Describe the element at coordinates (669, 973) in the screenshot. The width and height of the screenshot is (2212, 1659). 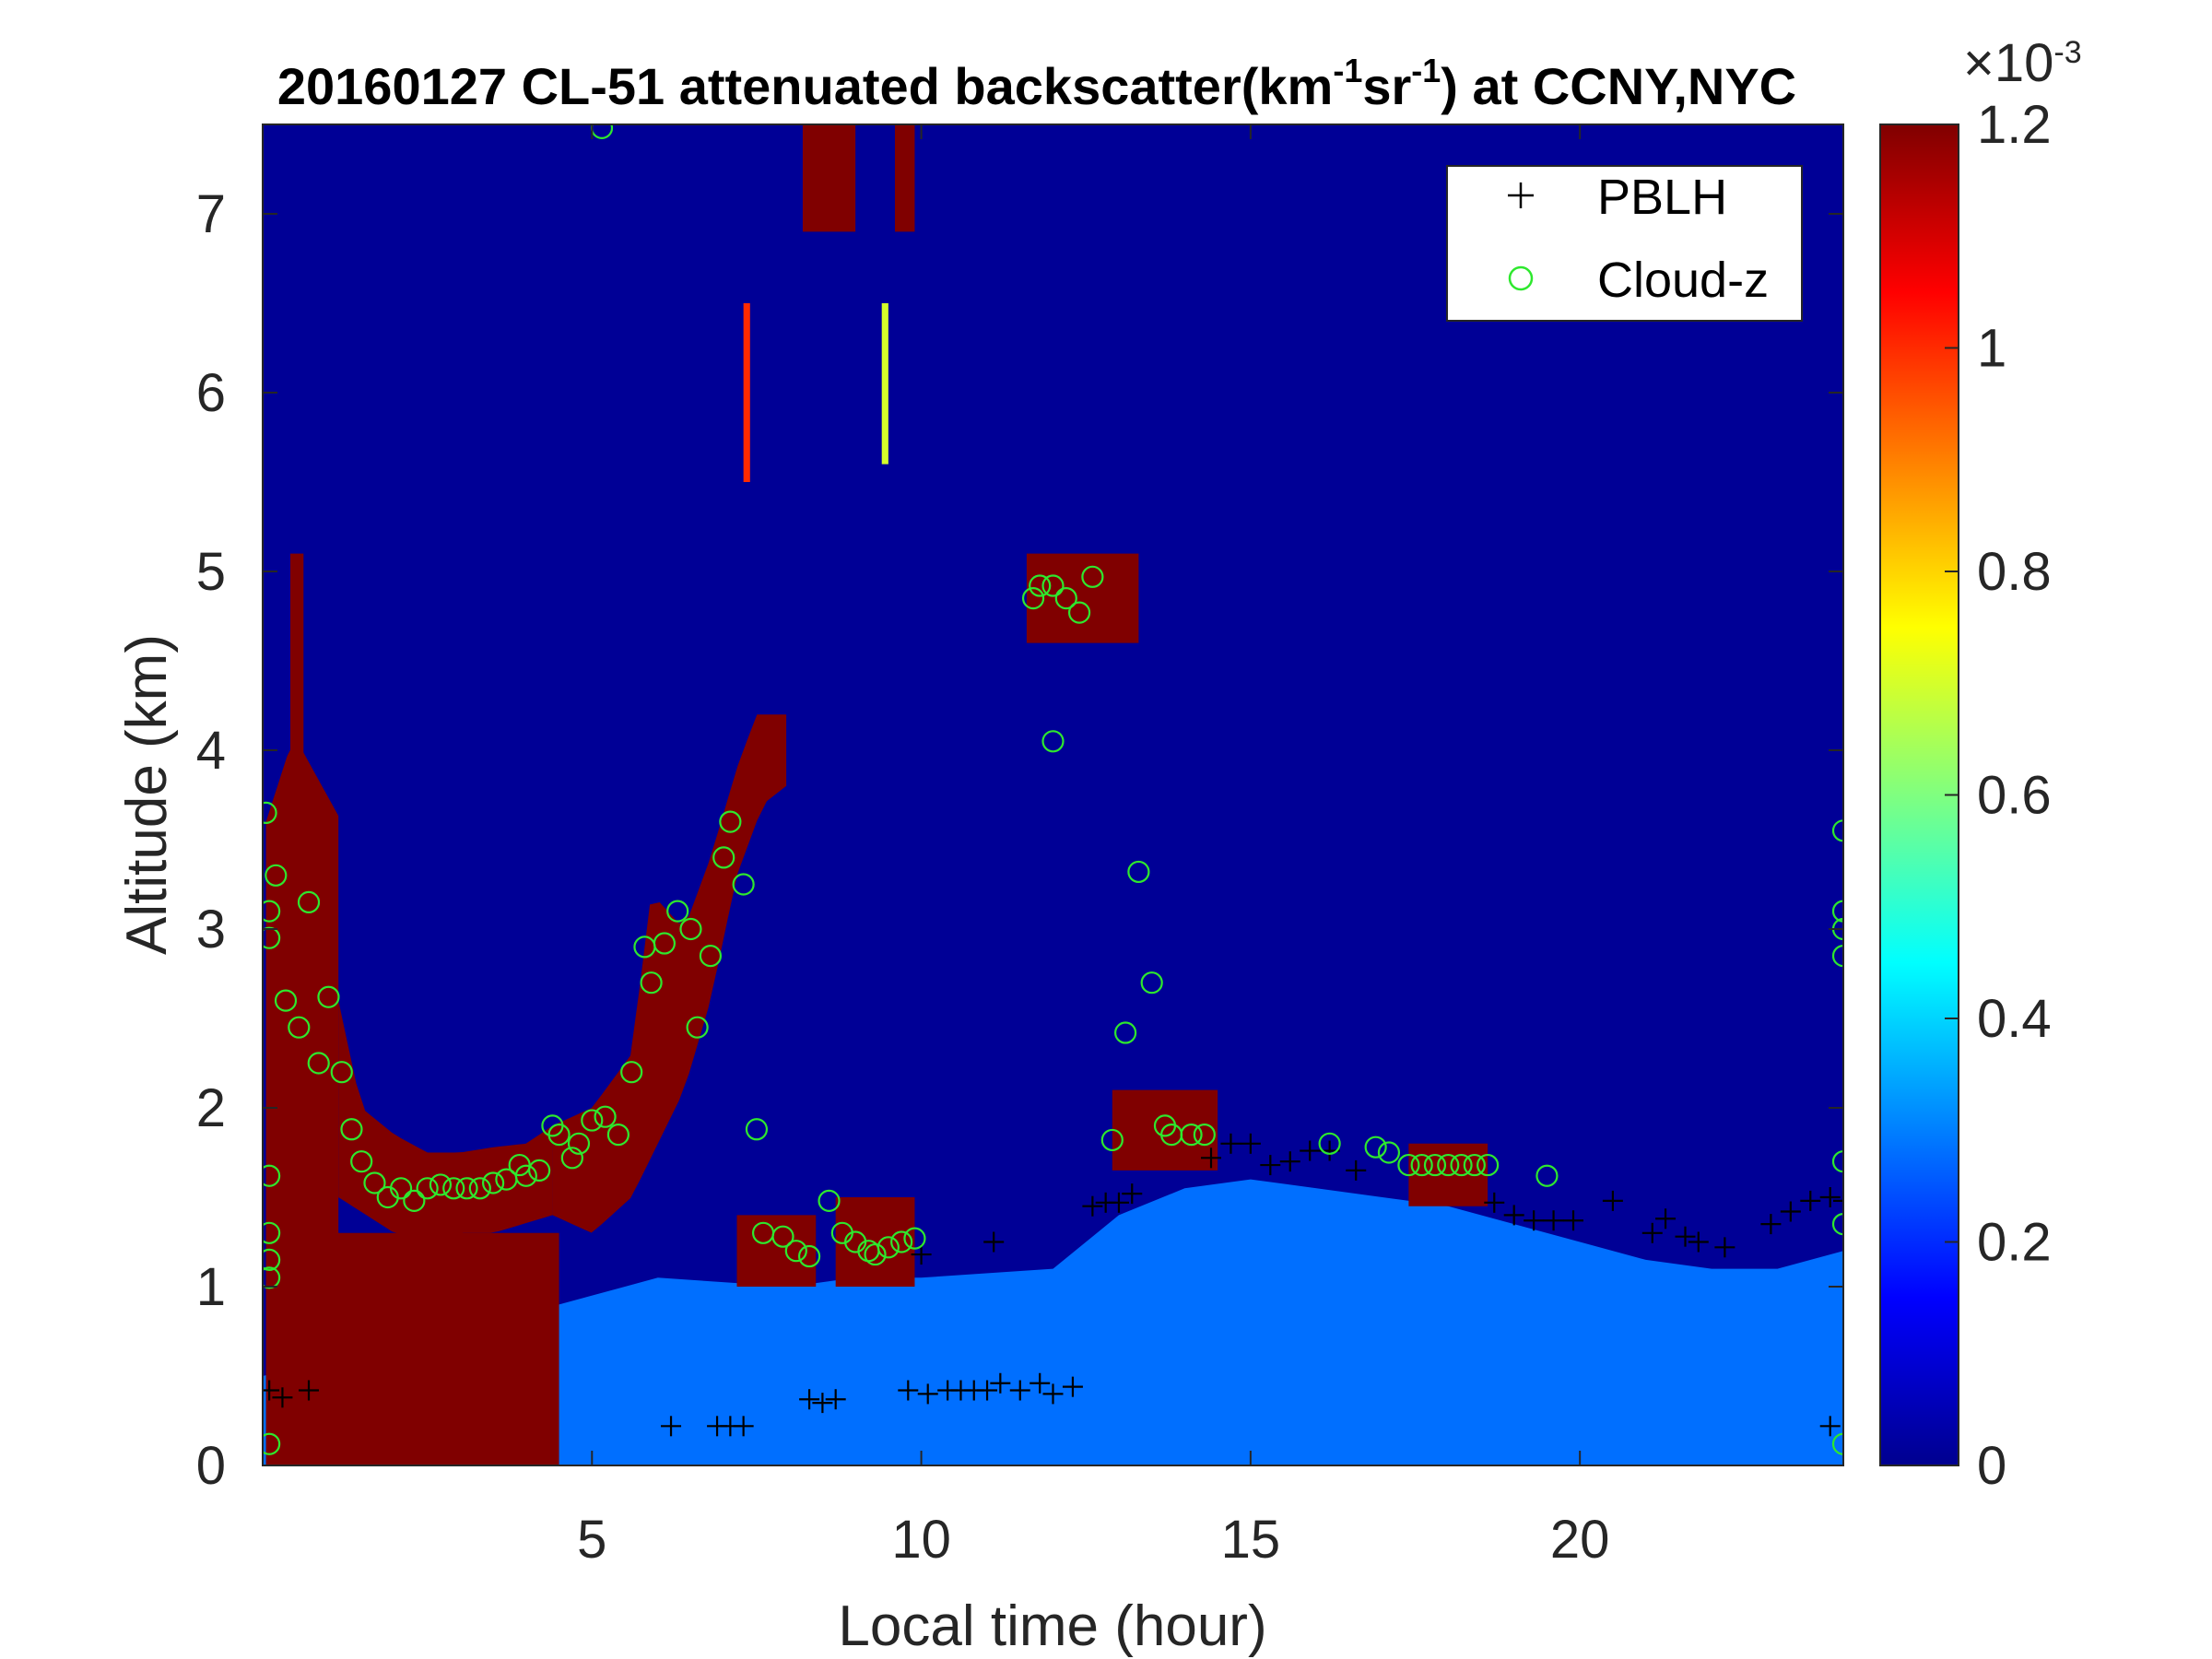
I see `feature-cloud_rise_4_8h` at that location.